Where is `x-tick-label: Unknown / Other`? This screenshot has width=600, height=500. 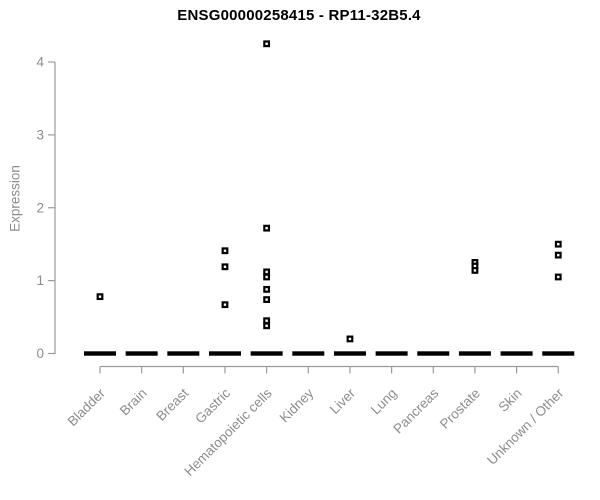 x-tick-label: Unknown / Other is located at coordinates (525, 426).